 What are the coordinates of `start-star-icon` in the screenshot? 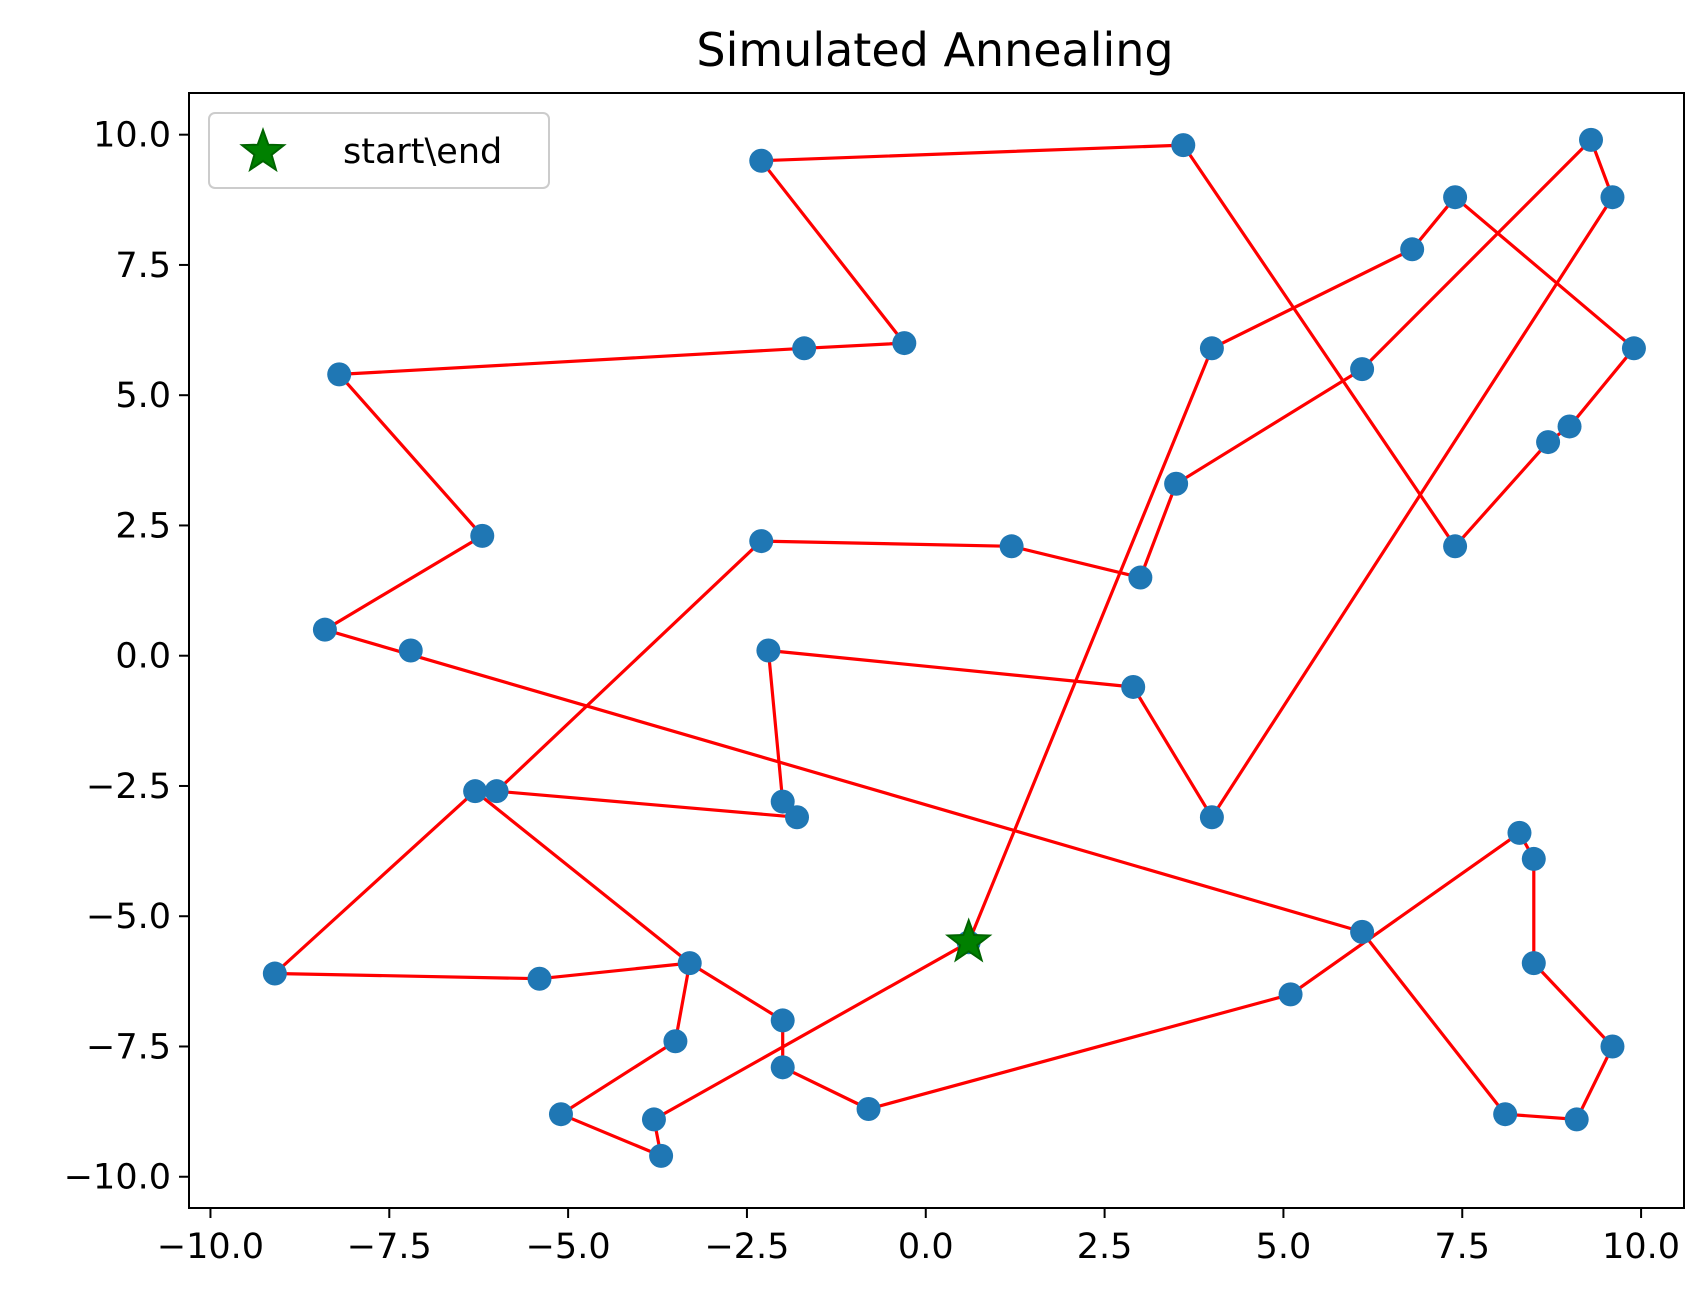 It's located at (969, 940).